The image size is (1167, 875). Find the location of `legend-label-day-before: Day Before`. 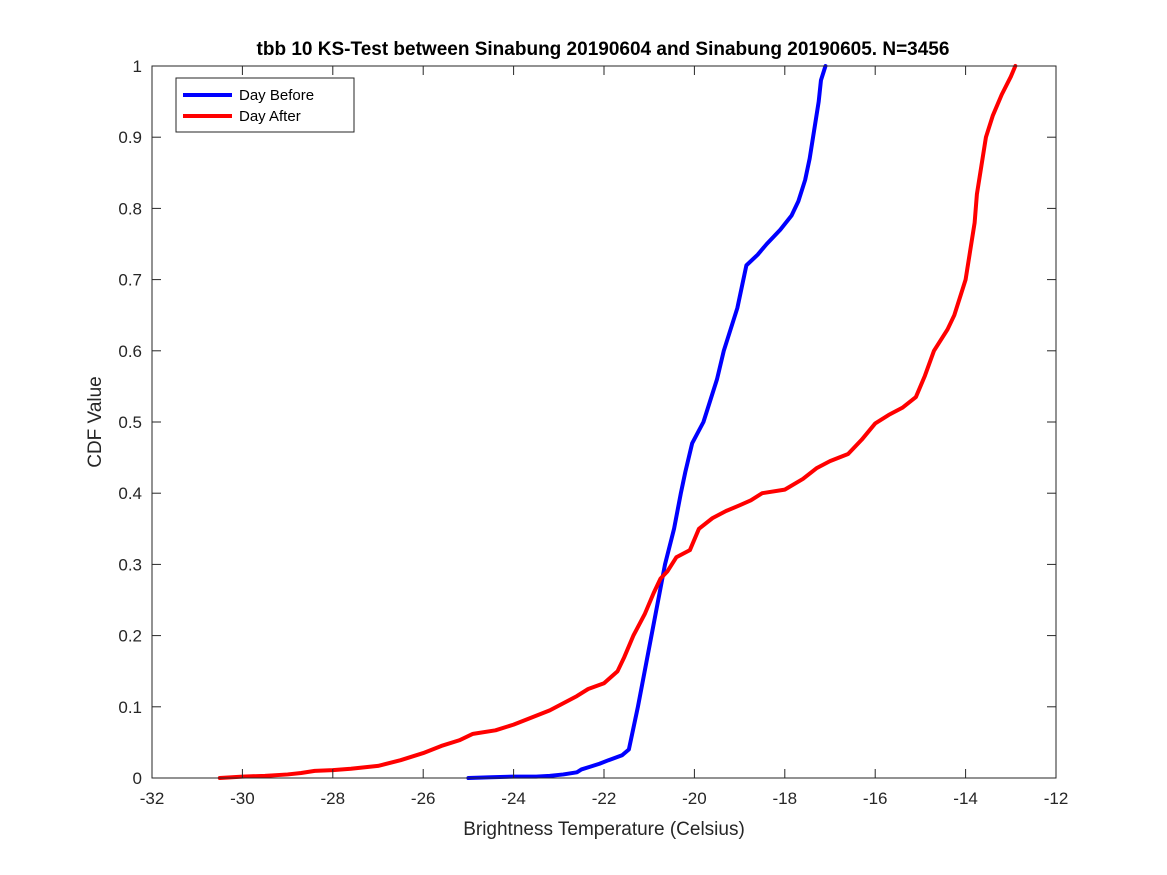

legend-label-day-before: Day Before is located at coordinates (276, 95).